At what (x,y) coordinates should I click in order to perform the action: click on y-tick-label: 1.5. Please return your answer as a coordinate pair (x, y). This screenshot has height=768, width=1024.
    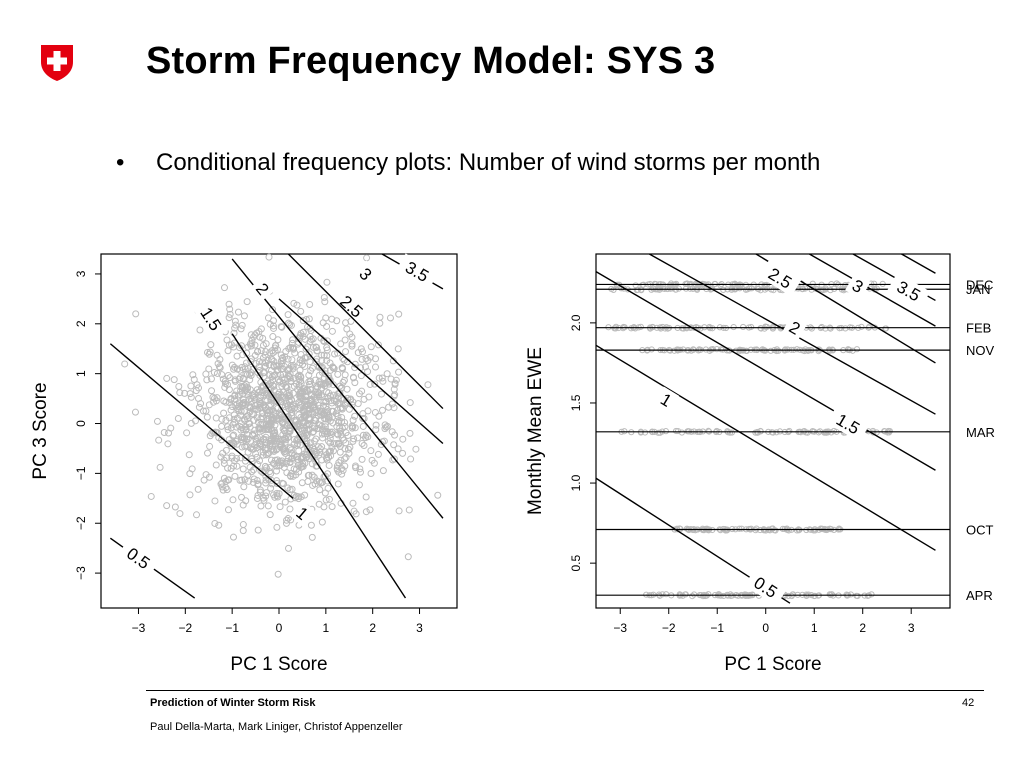
    Looking at the image, I should click on (576, 402).